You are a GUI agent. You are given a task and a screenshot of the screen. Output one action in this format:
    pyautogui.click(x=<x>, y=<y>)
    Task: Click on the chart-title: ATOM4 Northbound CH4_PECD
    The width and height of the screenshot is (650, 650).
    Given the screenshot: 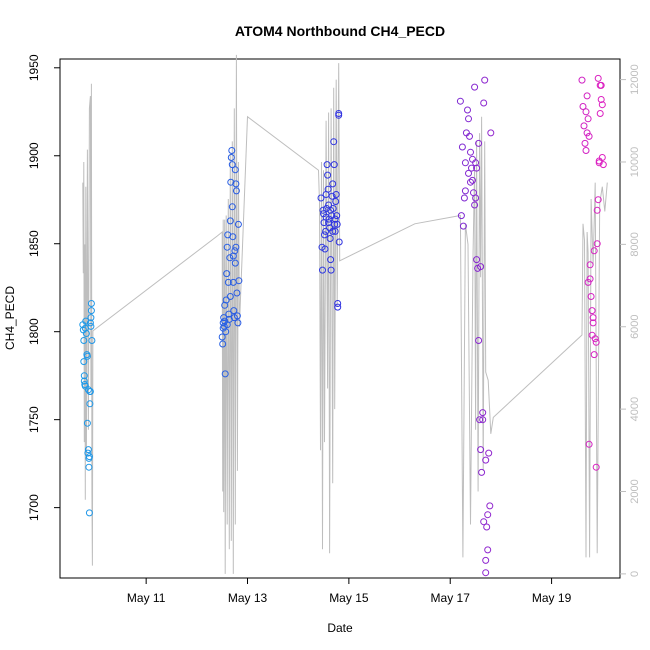 What is the action you would take?
    pyautogui.click(x=340, y=31)
    